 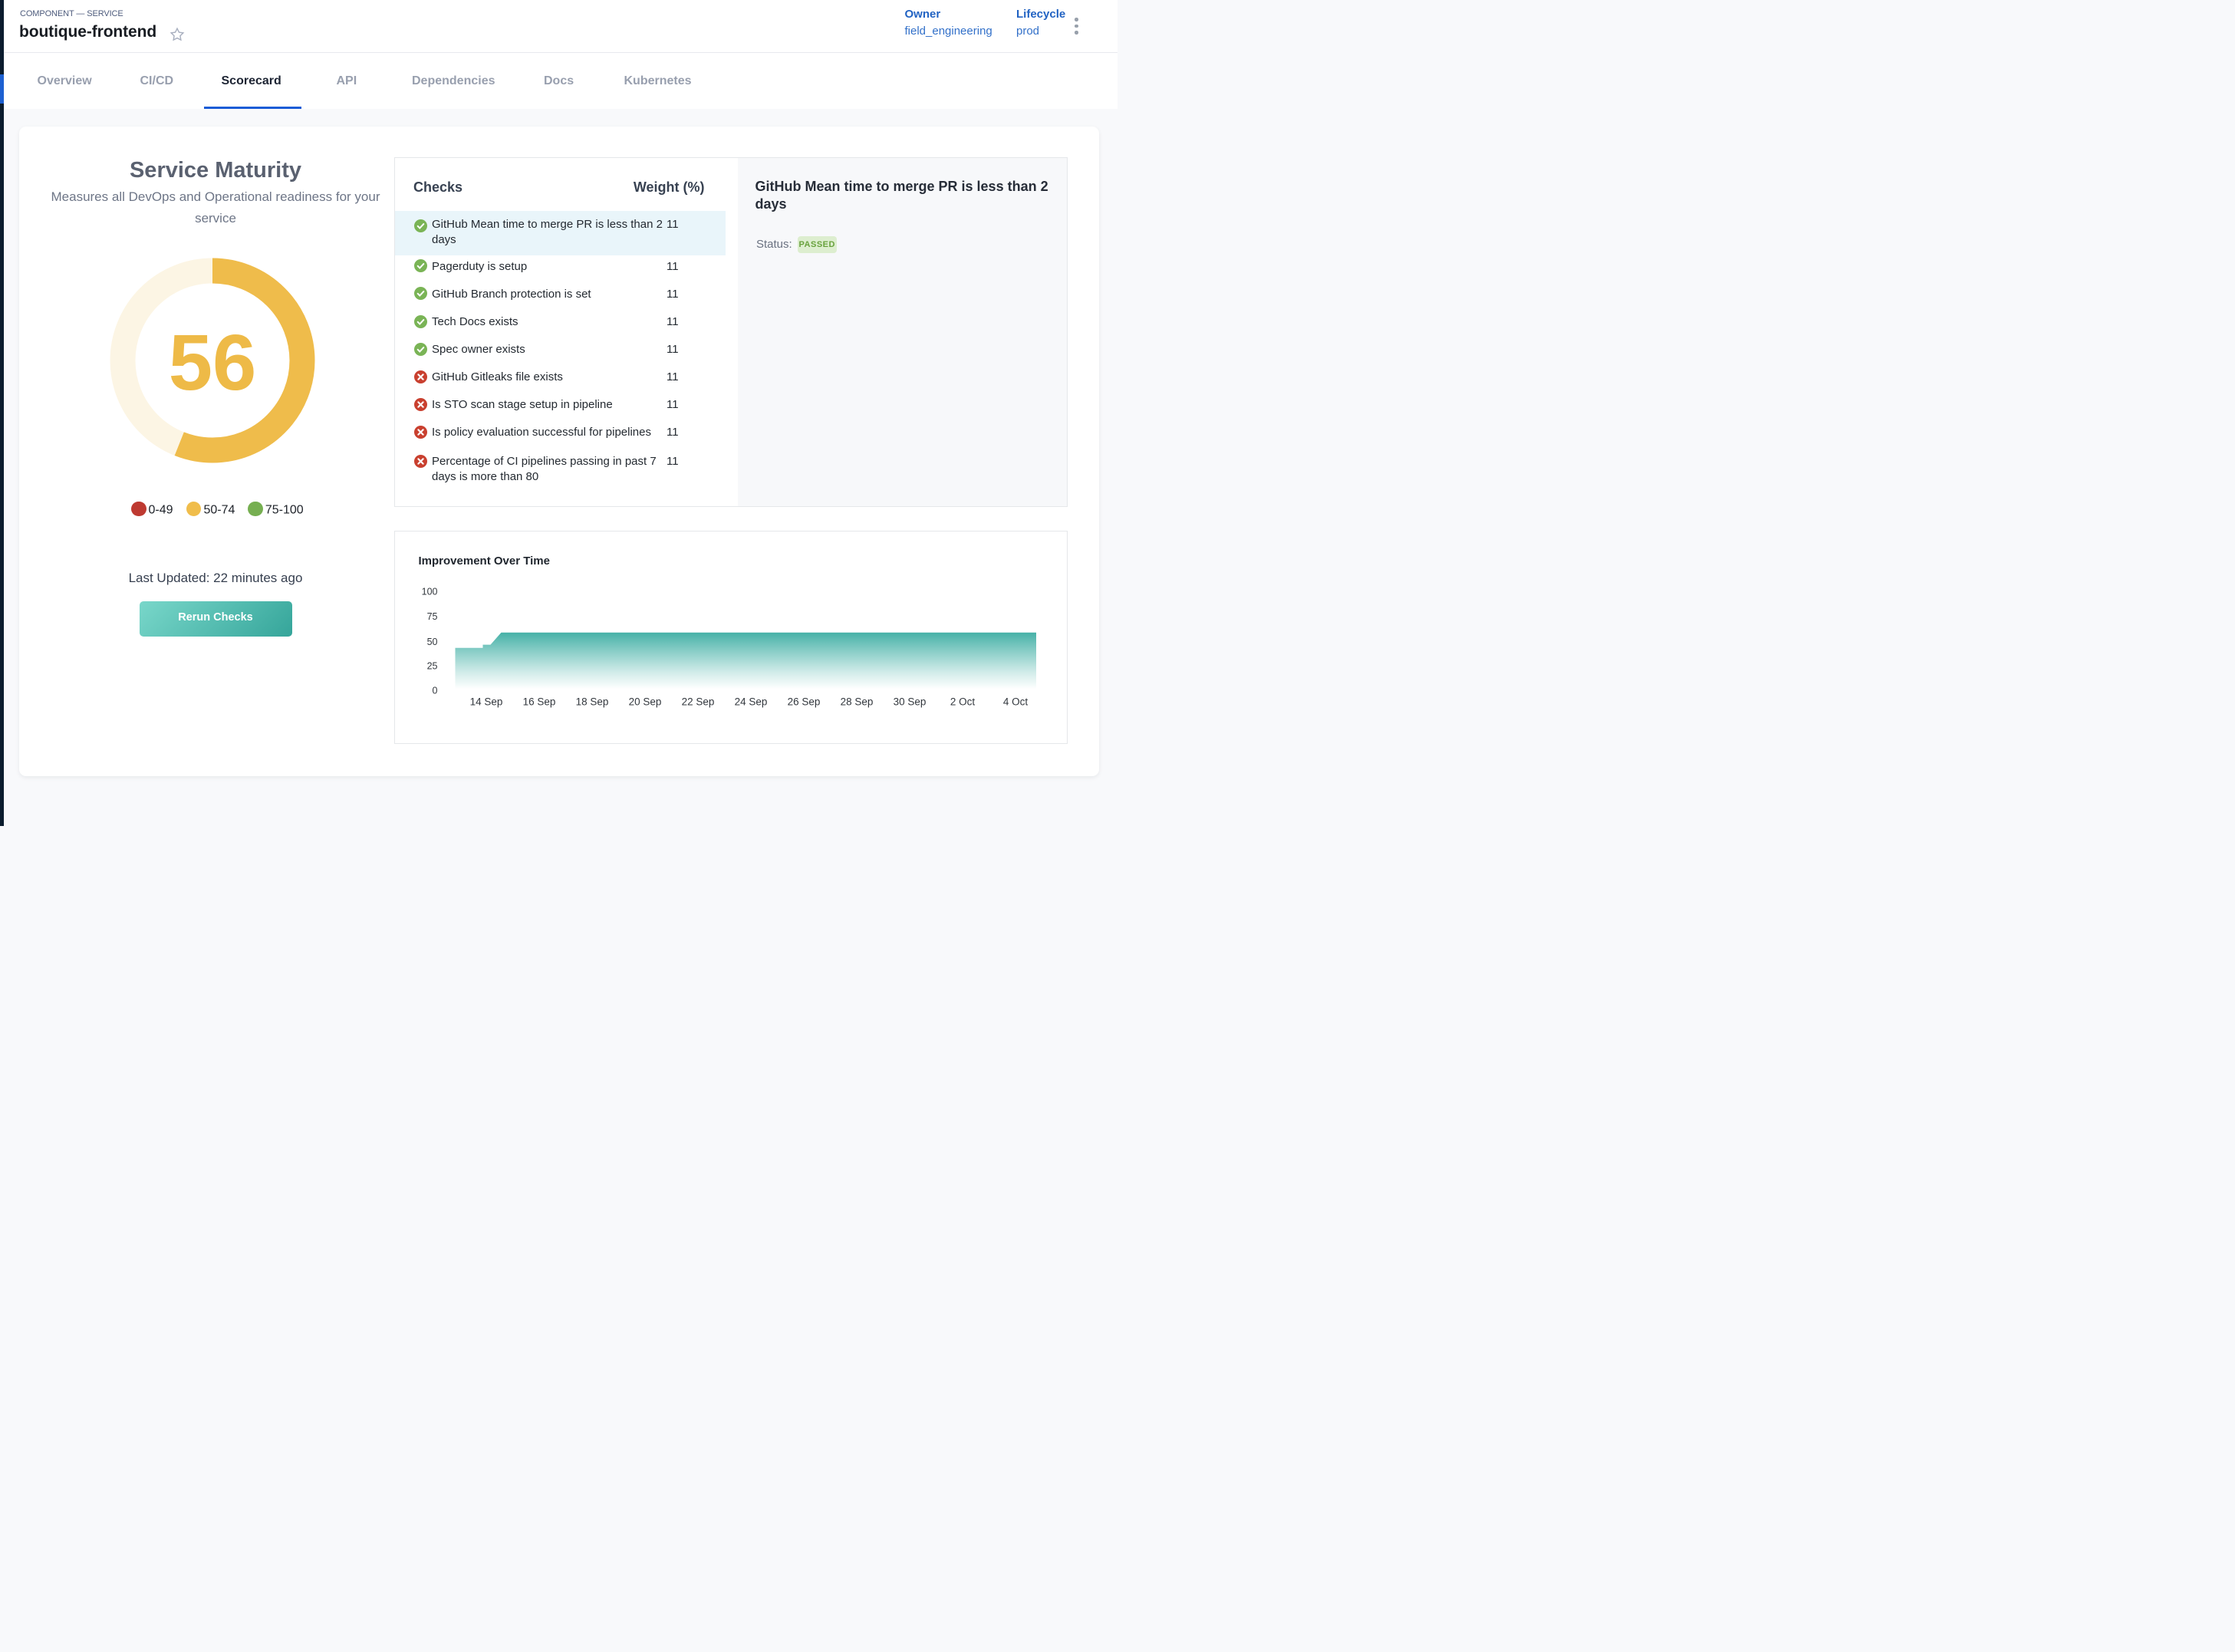 What do you see at coordinates (856, 701) in the screenshot?
I see `svg-text: 28 Sep` at bounding box center [856, 701].